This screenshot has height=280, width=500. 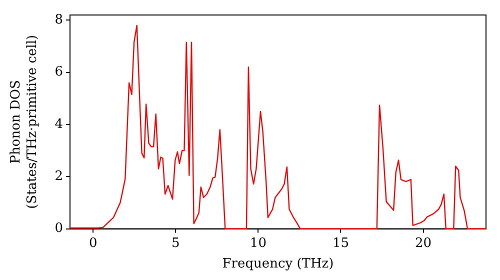 What do you see at coordinates (258, 243) in the screenshot?
I see `x-tick-label: 10` at bounding box center [258, 243].